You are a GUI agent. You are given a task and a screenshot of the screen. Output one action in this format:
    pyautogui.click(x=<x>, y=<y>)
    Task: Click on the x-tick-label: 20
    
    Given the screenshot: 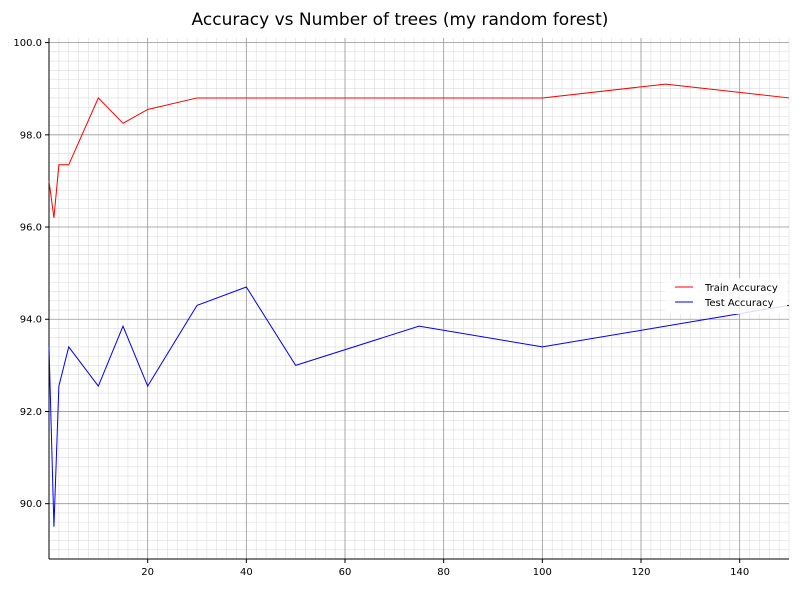 What is the action you would take?
    pyautogui.click(x=147, y=572)
    